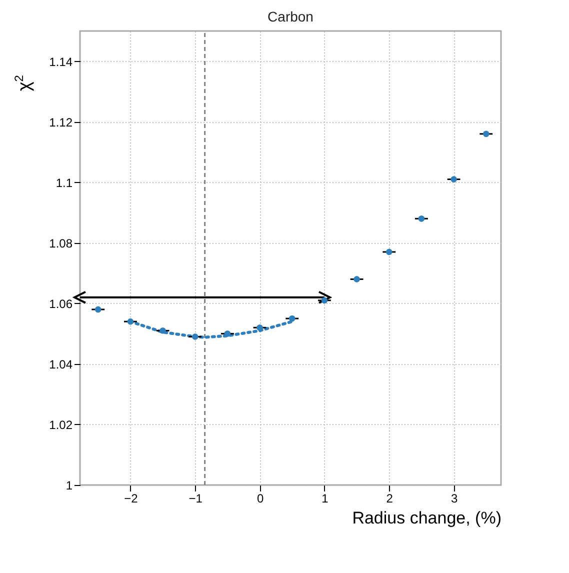 The image size is (569, 573). Describe the element at coordinates (427, 518) in the screenshot. I see `x-axis-title: Radius change, (%)` at that location.